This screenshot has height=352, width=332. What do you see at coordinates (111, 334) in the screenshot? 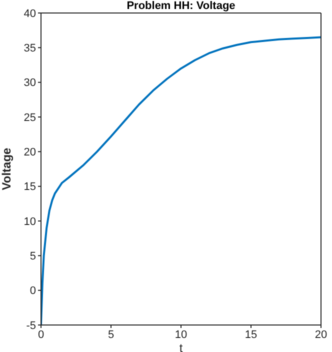
I see `x-tick-label: 5` at bounding box center [111, 334].